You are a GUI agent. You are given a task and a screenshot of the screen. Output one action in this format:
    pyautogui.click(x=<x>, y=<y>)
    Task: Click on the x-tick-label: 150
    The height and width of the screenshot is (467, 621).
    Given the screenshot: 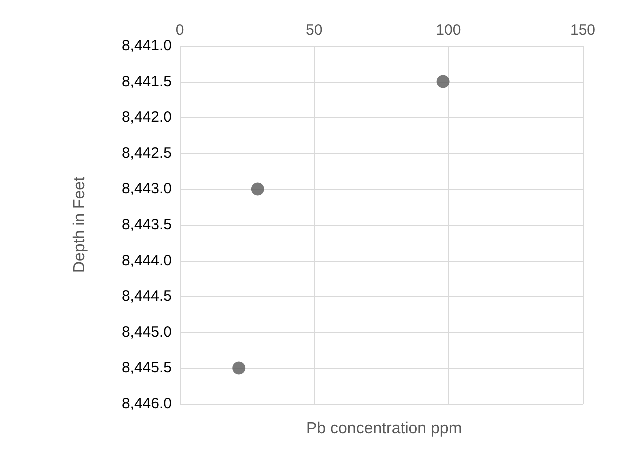 What is the action you would take?
    pyautogui.click(x=583, y=30)
    